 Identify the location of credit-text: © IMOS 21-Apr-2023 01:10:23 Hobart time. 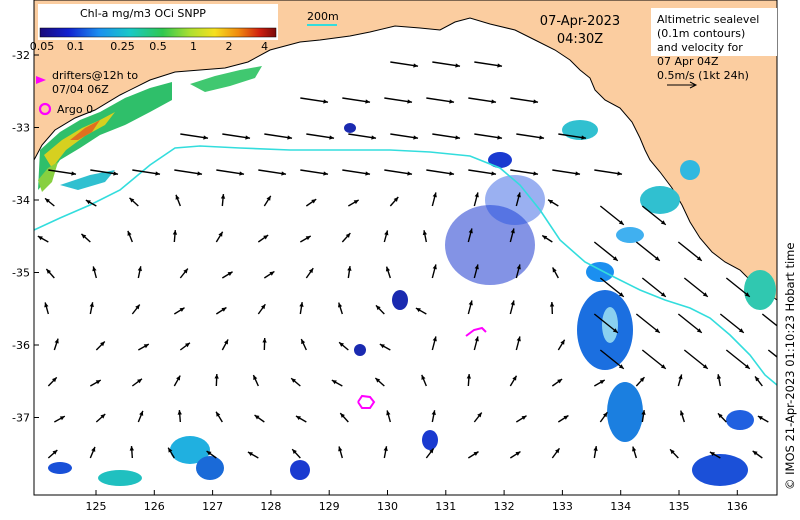
(790, 366).